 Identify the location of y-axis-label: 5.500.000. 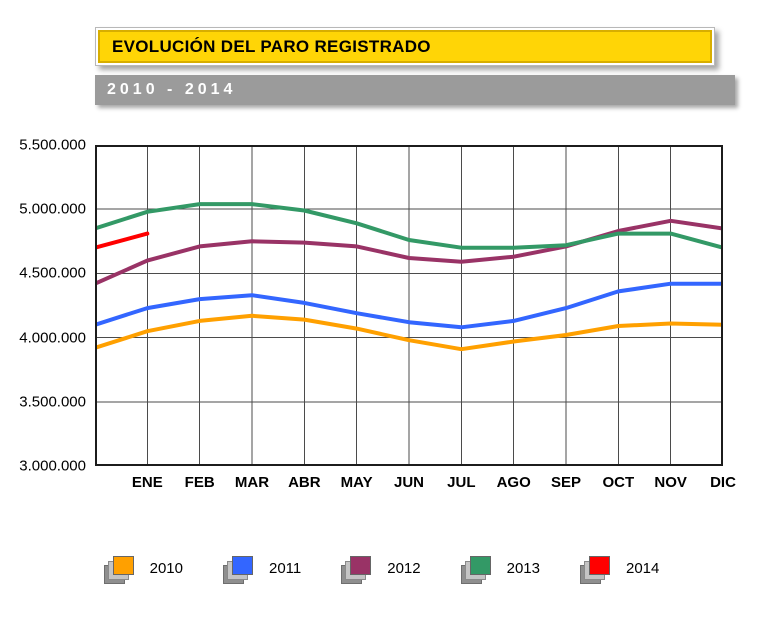
(52, 145).